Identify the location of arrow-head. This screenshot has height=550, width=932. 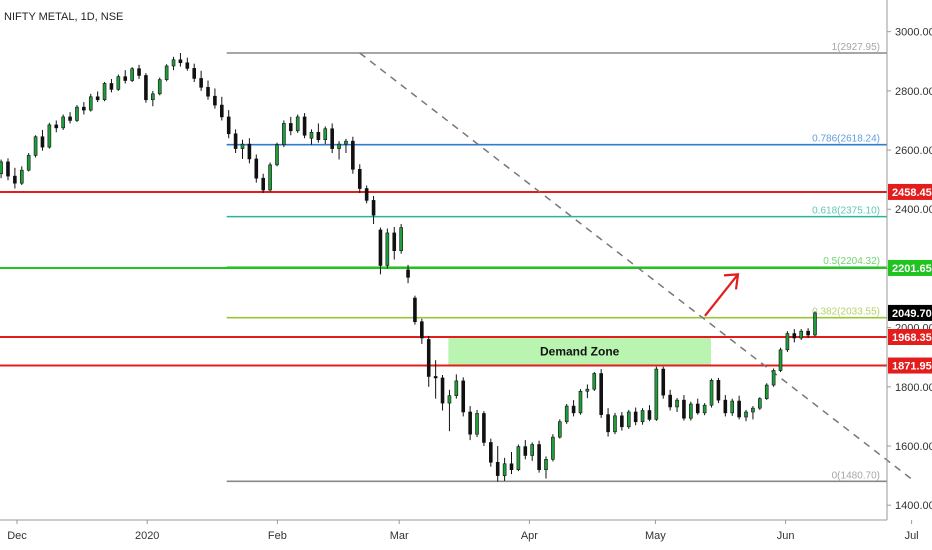
(731, 281).